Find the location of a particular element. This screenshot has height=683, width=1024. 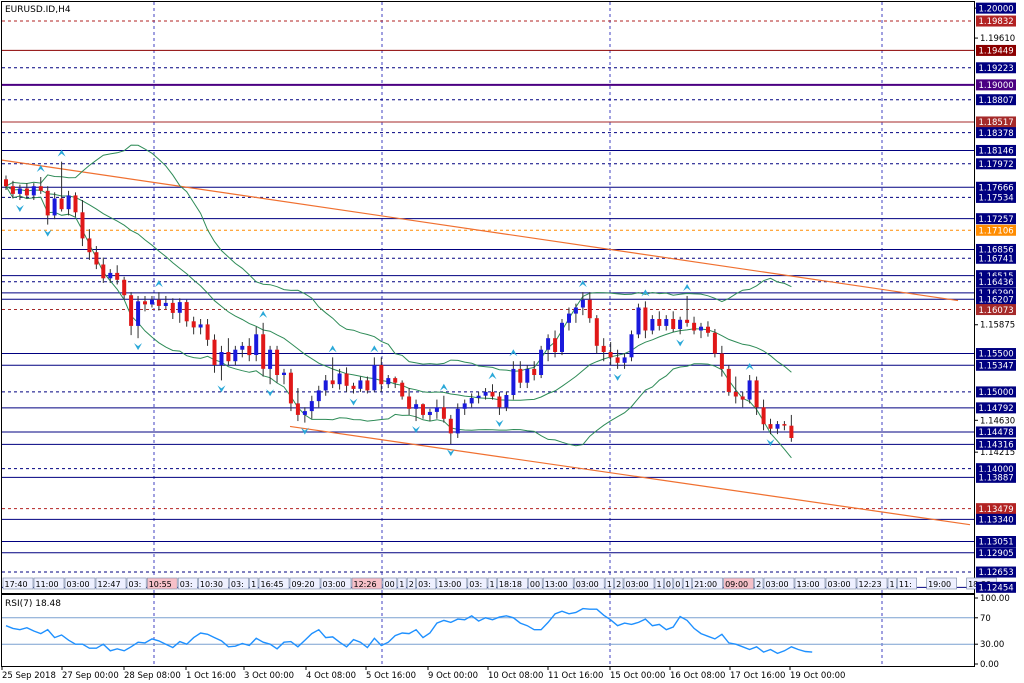

price-tag-label: 1.18146 is located at coordinates (996, 152).